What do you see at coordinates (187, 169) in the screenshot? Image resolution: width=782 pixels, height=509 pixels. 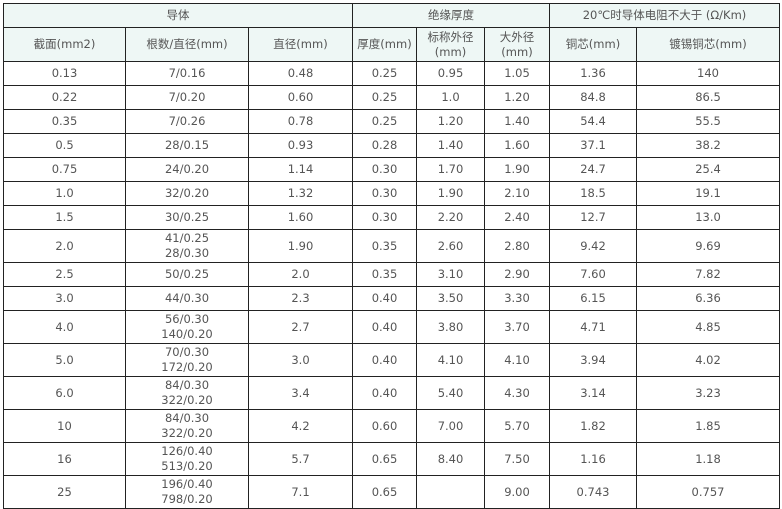 I see `table-cell: 24/0.20` at bounding box center [187, 169].